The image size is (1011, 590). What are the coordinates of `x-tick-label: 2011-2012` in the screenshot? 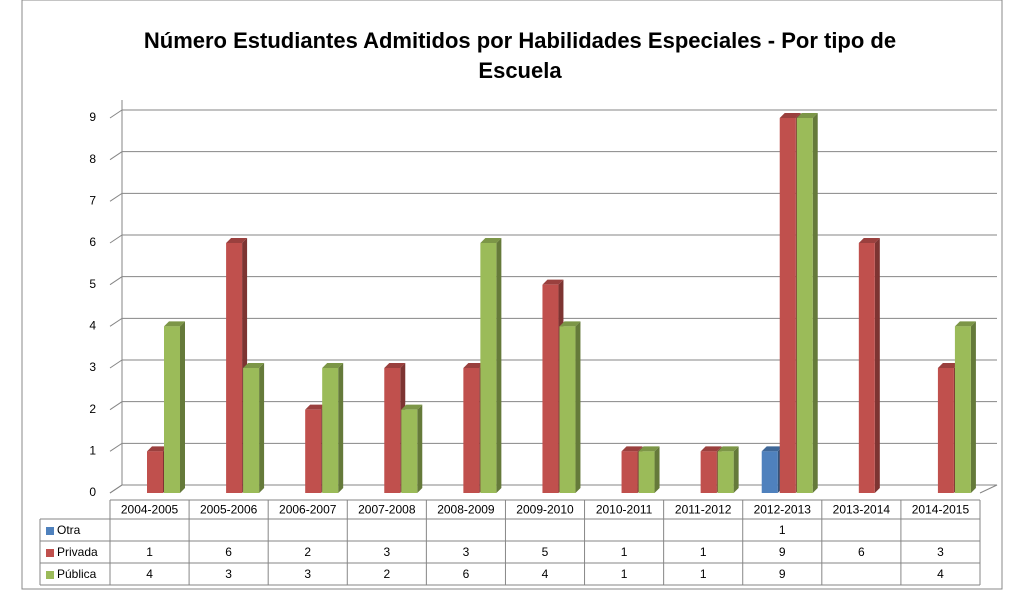 It's located at (703, 510).